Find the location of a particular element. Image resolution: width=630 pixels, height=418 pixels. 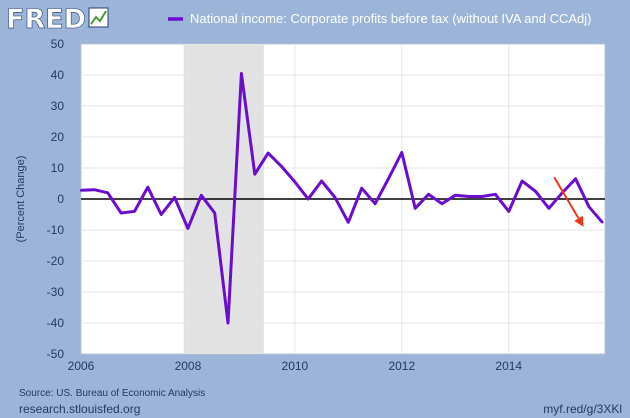

y-axis-label: (Percent Change) is located at coordinates (21, 199).